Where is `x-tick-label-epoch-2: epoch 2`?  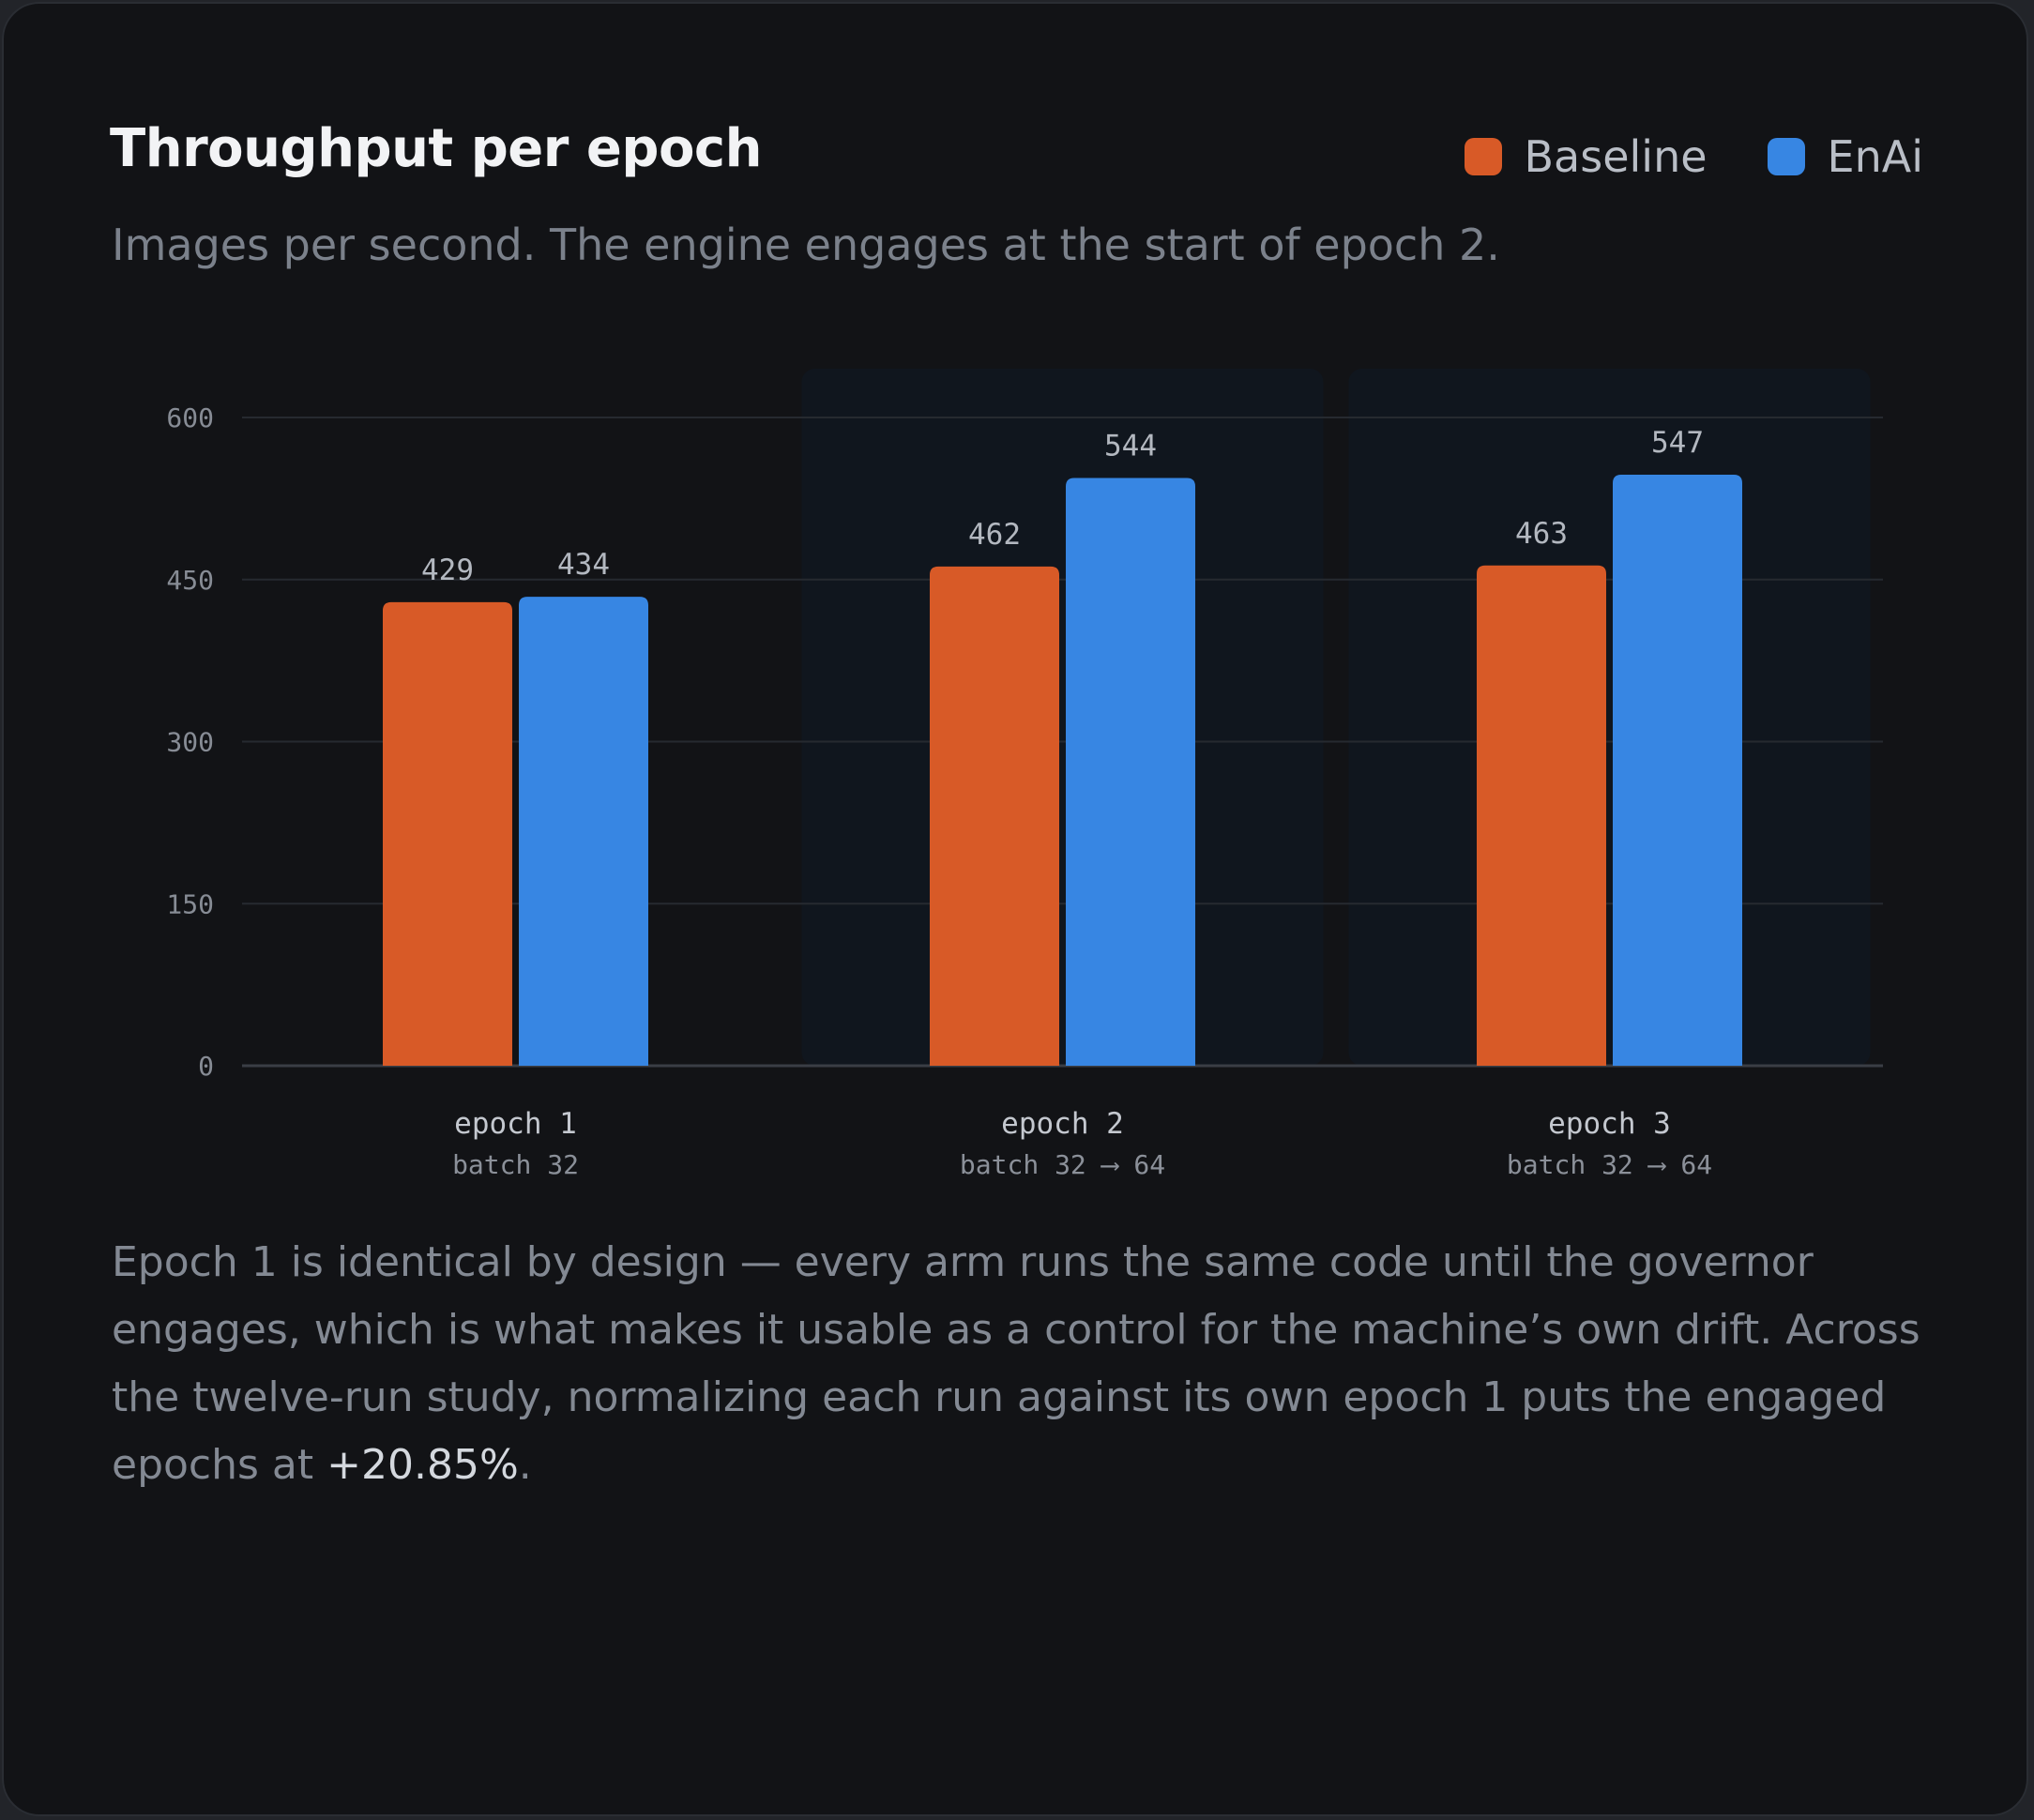
x-tick-label-epoch-2: epoch 2 is located at coordinates (1062, 1124).